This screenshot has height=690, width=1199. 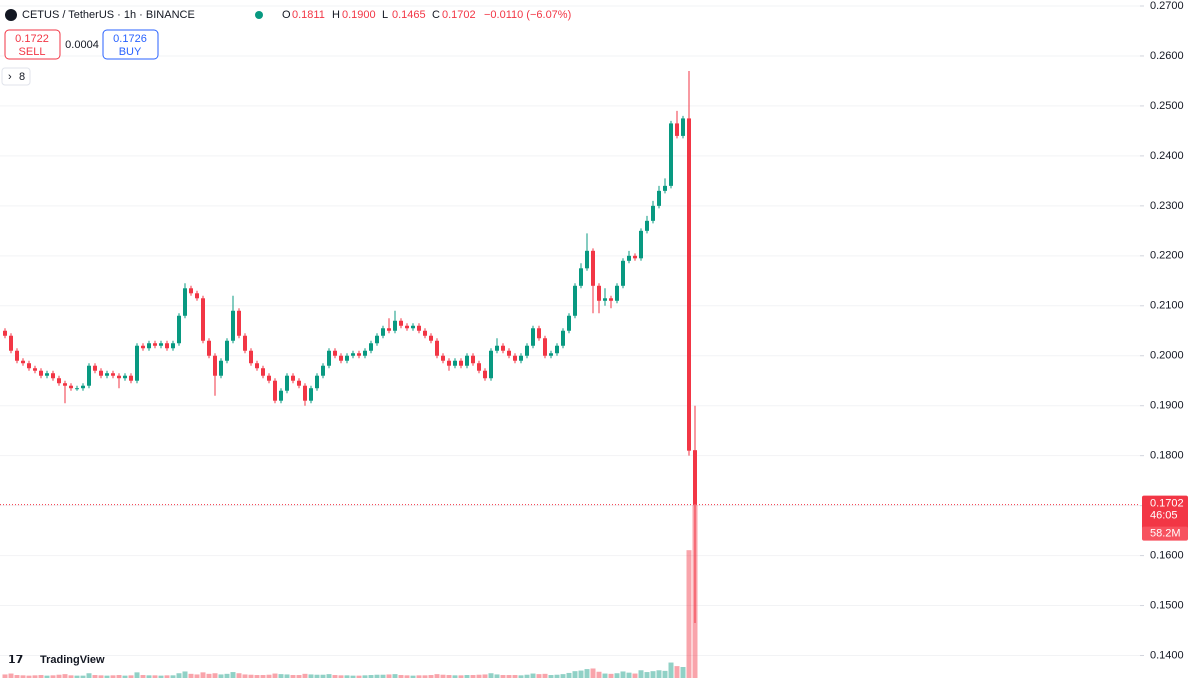 What do you see at coordinates (32, 52) in the screenshot?
I see `sell-label: SELL` at bounding box center [32, 52].